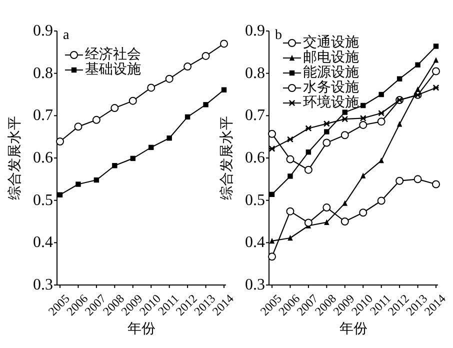 This screenshot has height=348, width=453. Describe the element at coordinates (331, 42) in the screenshot. I see `legend-label: 交通设施` at that location.